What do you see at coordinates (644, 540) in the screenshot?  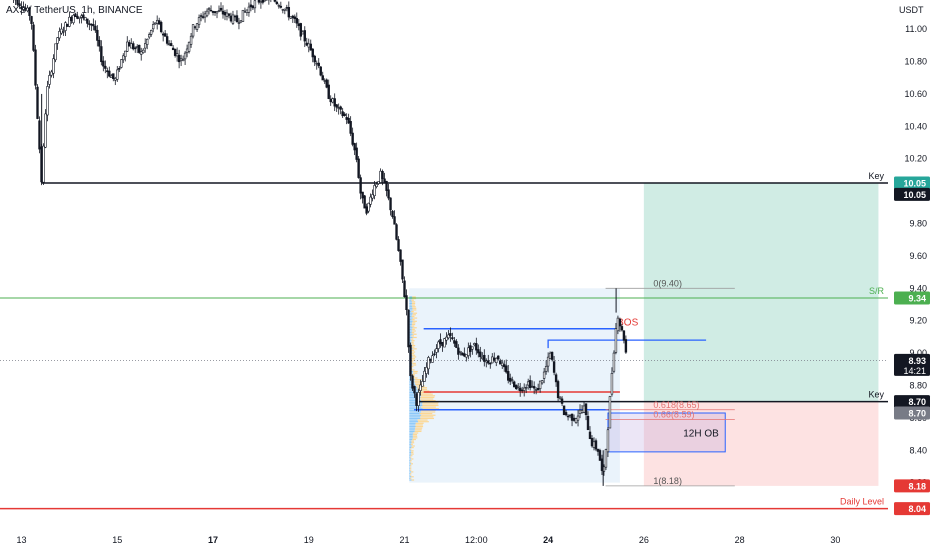 I see `x-tick-label: 26` at bounding box center [644, 540].